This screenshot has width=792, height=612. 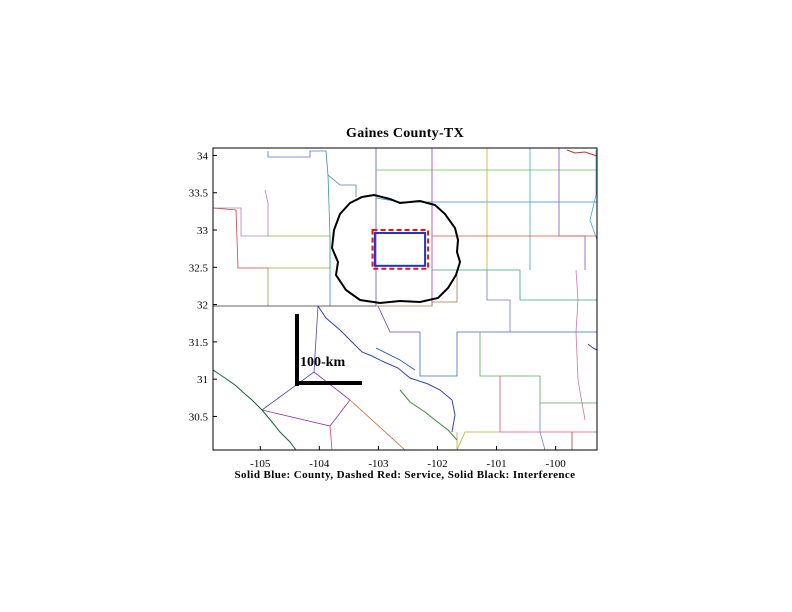 What do you see at coordinates (199, 194) in the screenshot?
I see `y-tick-label: 33.5` at bounding box center [199, 194].